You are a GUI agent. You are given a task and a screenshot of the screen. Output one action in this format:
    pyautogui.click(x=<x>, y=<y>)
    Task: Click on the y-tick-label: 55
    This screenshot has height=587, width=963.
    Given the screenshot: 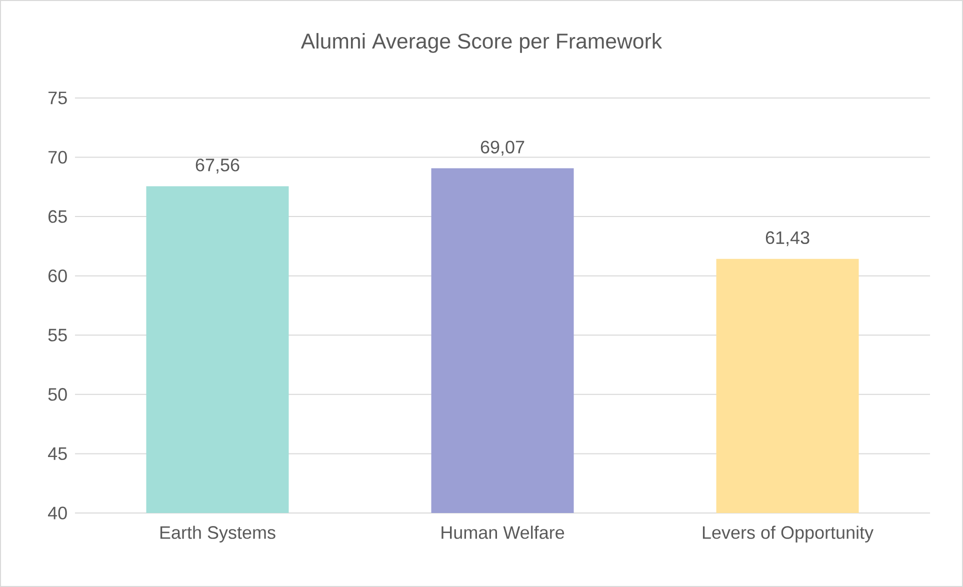 What is the action you would take?
    pyautogui.click(x=57, y=335)
    